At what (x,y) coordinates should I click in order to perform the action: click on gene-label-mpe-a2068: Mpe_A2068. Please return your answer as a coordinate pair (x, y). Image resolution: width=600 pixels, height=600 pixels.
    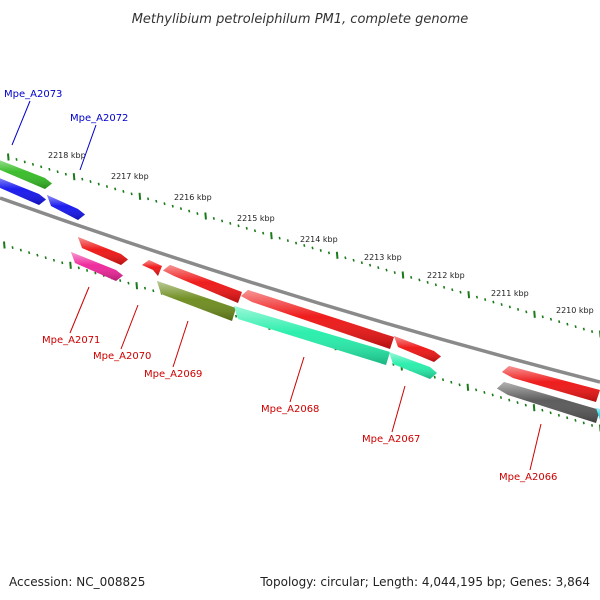
    Looking at the image, I should click on (290, 409).